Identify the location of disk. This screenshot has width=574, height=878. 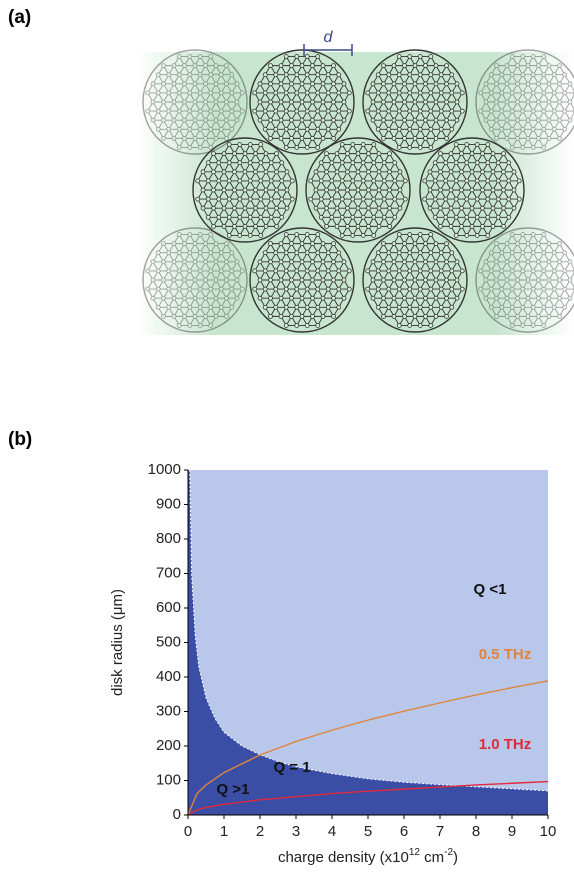
(195, 102).